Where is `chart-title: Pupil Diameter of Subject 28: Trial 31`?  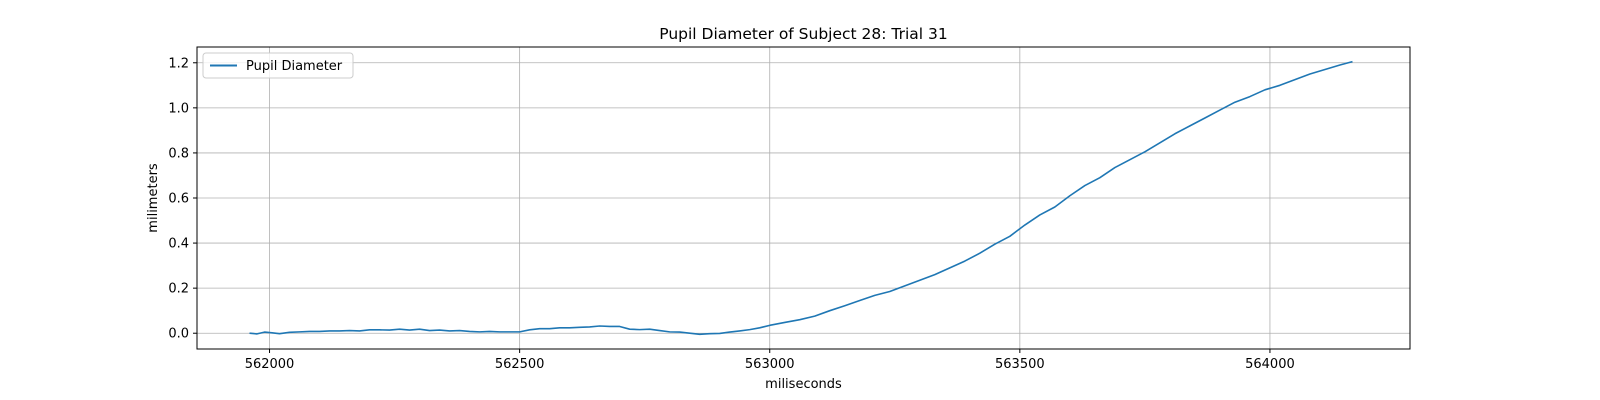
chart-title: Pupil Diameter of Subject 28: Trial 31 is located at coordinates (803, 34).